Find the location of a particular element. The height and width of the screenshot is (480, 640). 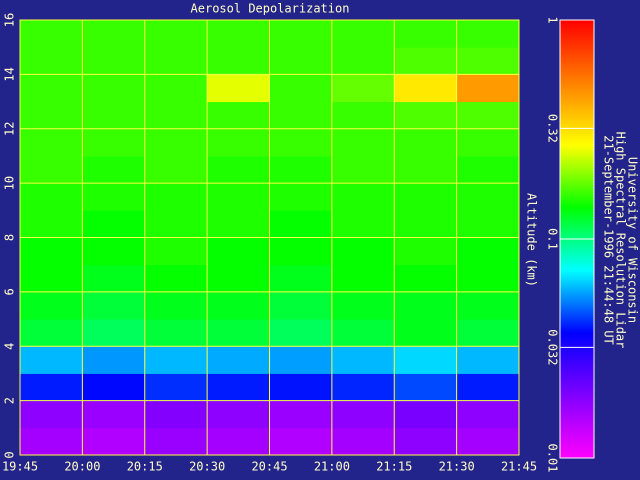

x-tick-label: 19:45 is located at coordinates (20, 467).